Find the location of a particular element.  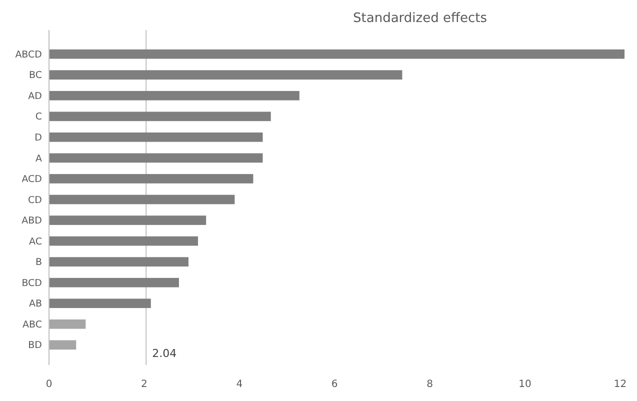

x-tick-label: 10 is located at coordinates (525, 384).